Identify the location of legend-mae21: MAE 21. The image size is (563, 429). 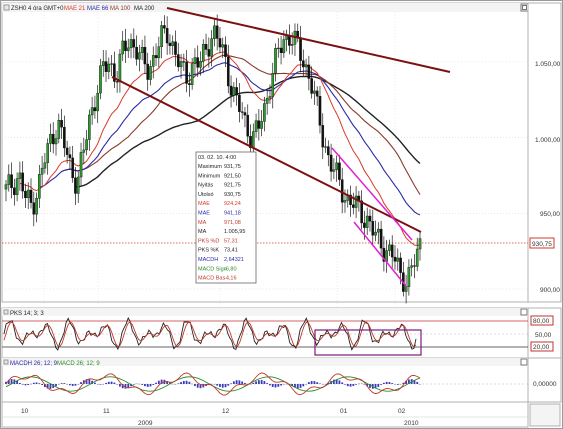
(75, 9).